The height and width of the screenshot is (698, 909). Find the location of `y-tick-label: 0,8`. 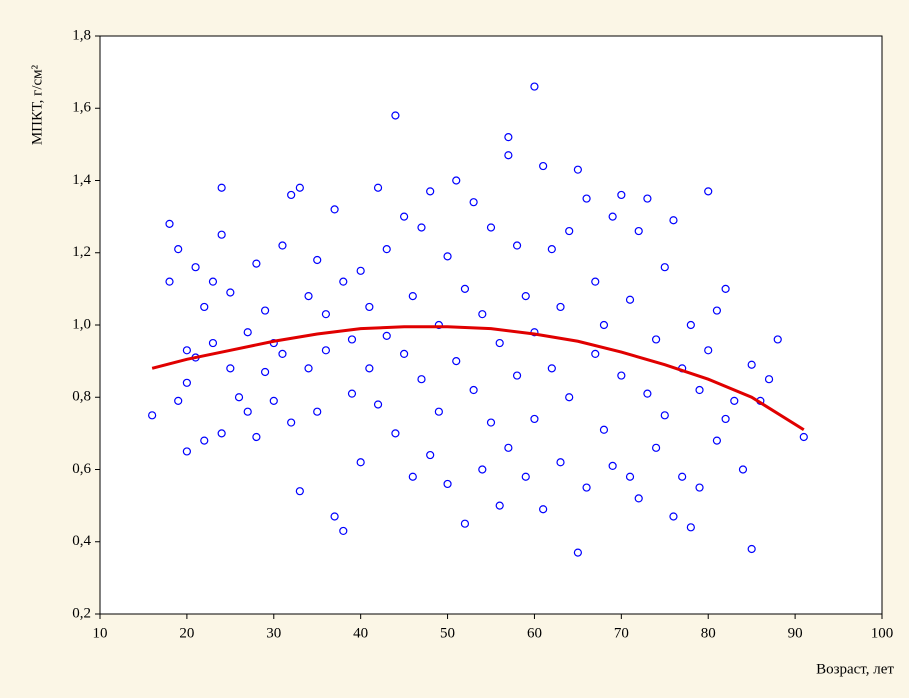

y-tick-label: 0,8 is located at coordinates (81, 397).